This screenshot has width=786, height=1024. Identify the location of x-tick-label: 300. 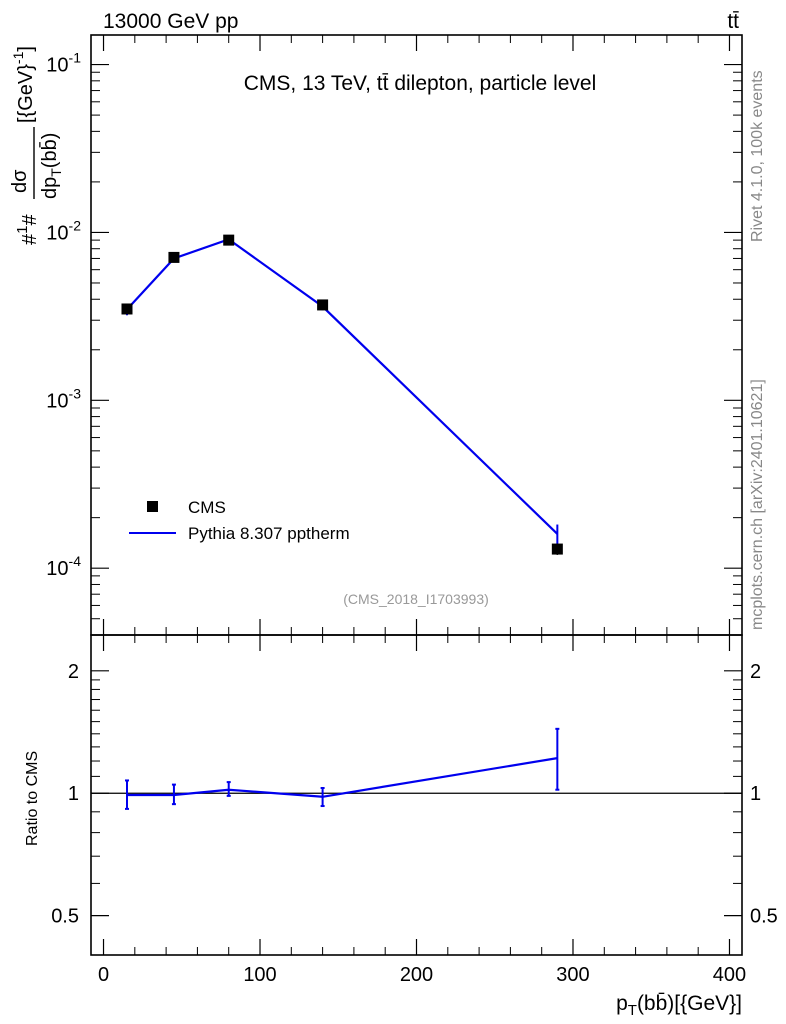
(572, 975).